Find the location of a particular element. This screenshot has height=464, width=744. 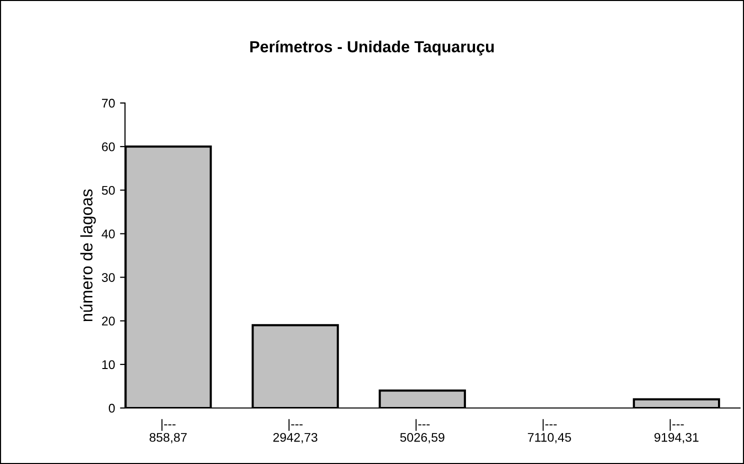

y-axis-title: número de lagoas is located at coordinates (88, 255).